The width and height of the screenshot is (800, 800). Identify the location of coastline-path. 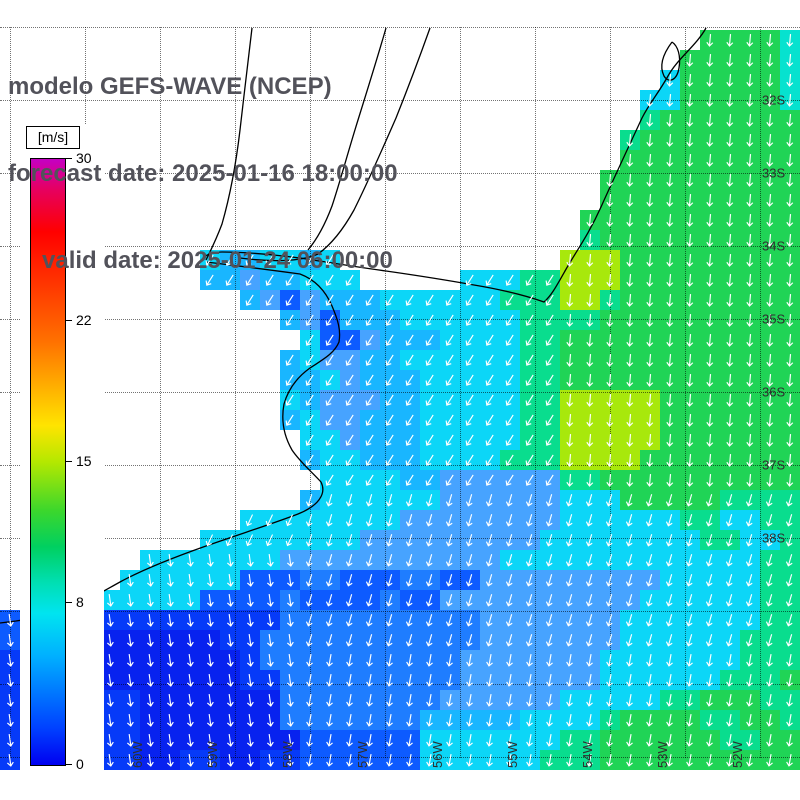
(335, 144).